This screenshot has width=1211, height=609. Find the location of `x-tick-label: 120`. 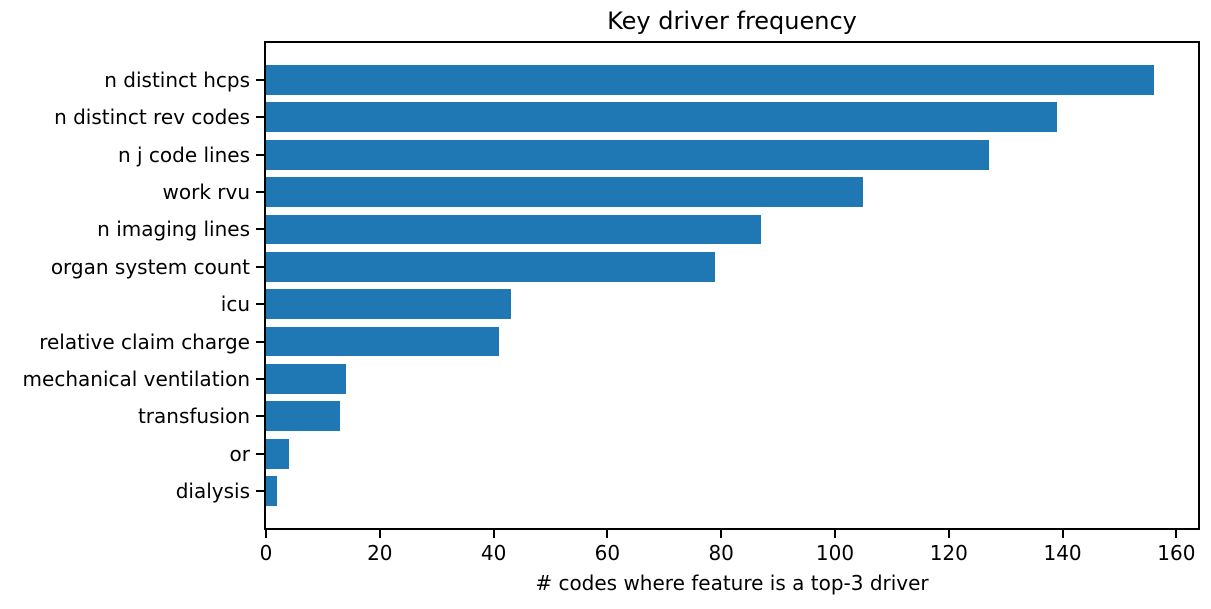

x-tick-label: 120 is located at coordinates (948, 553).